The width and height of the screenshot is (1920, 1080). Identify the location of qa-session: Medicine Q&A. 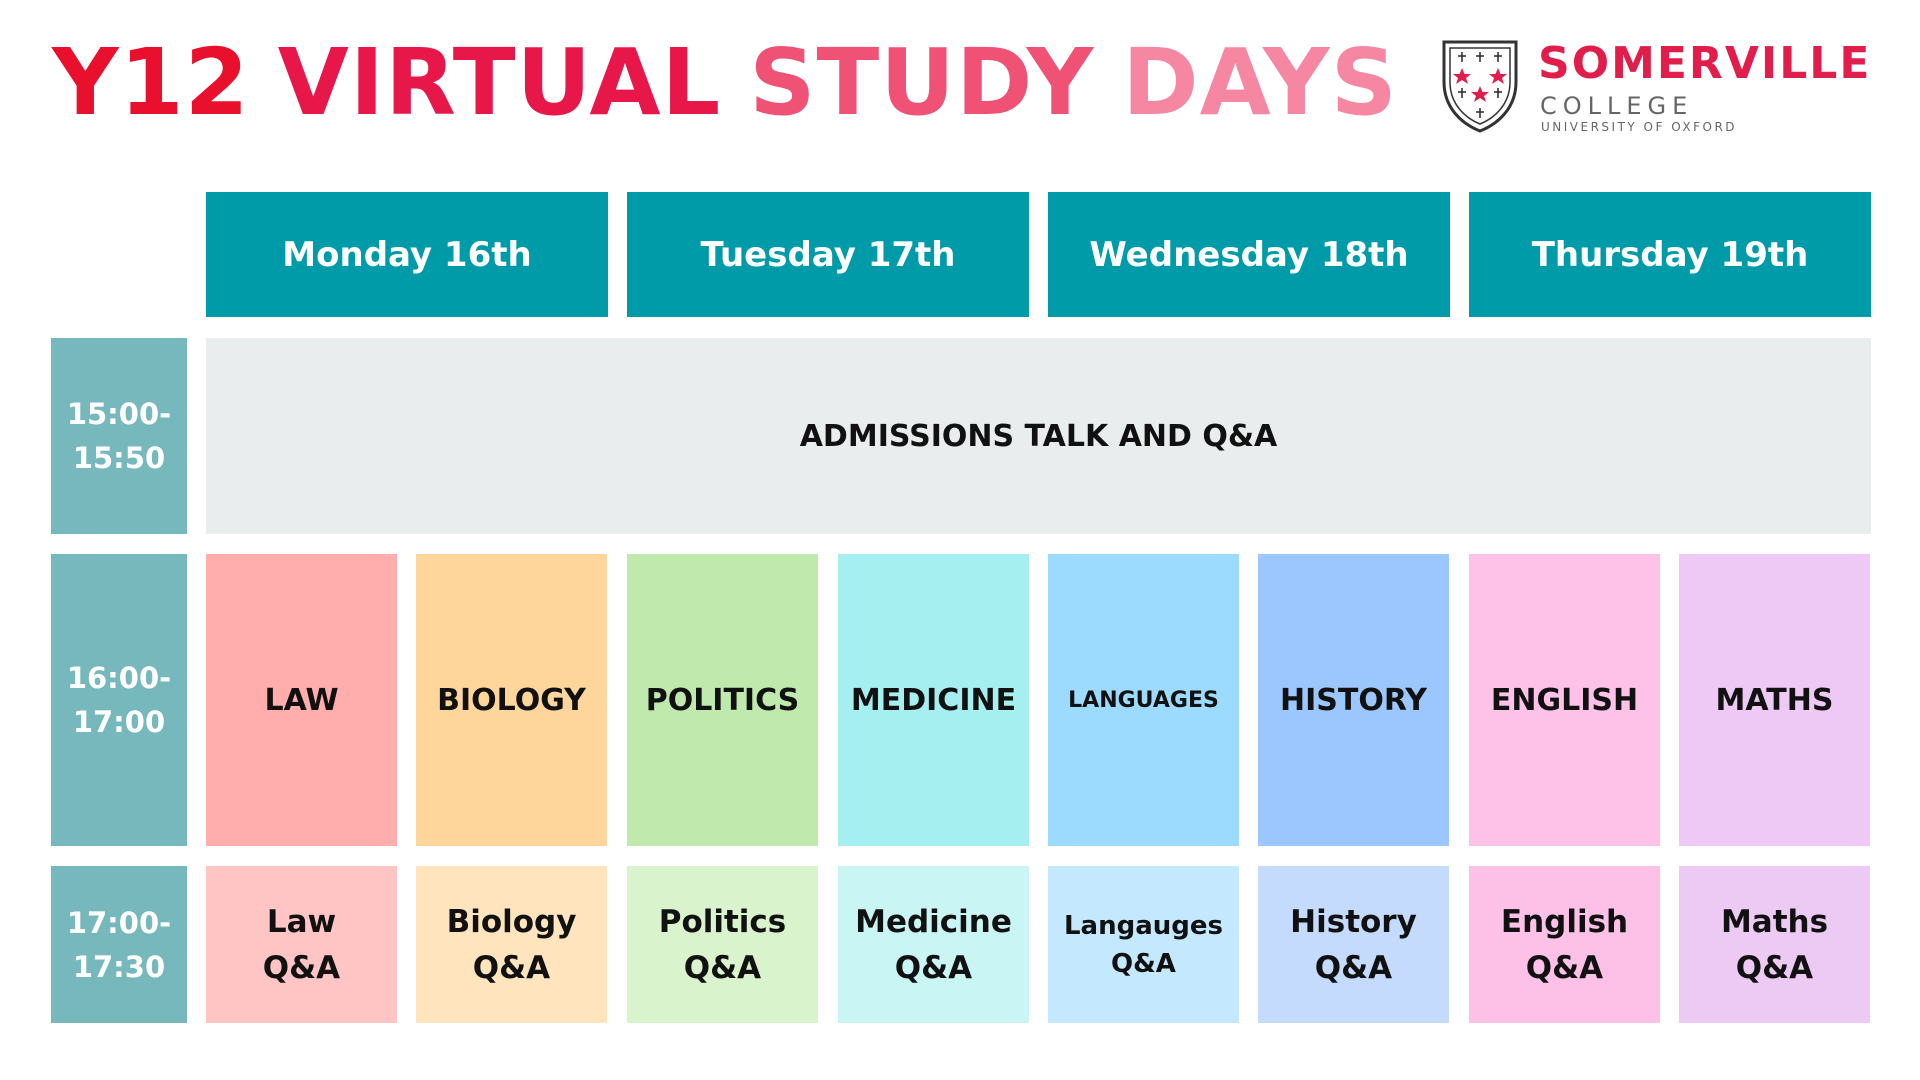
(933, 944).